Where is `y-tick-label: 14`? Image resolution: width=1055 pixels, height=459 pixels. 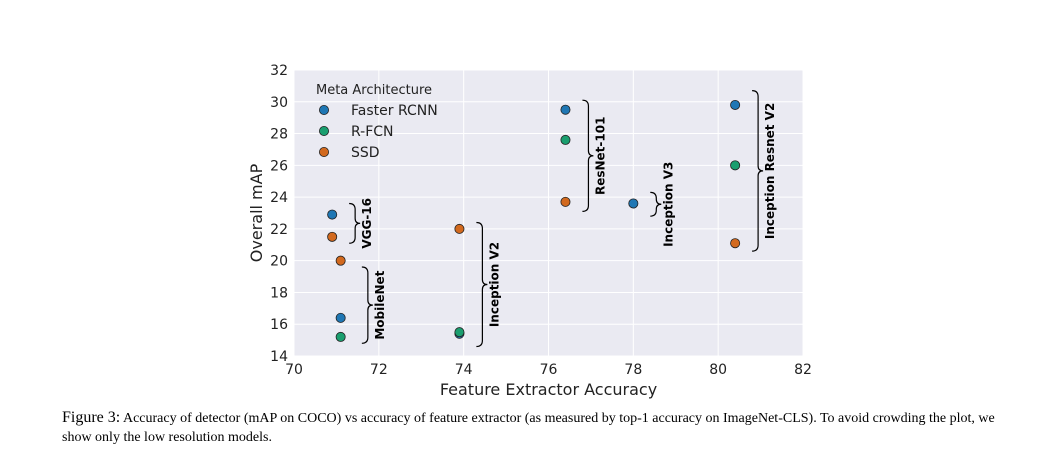
y-tick-label: 14 is located at coordinates (279, 357).